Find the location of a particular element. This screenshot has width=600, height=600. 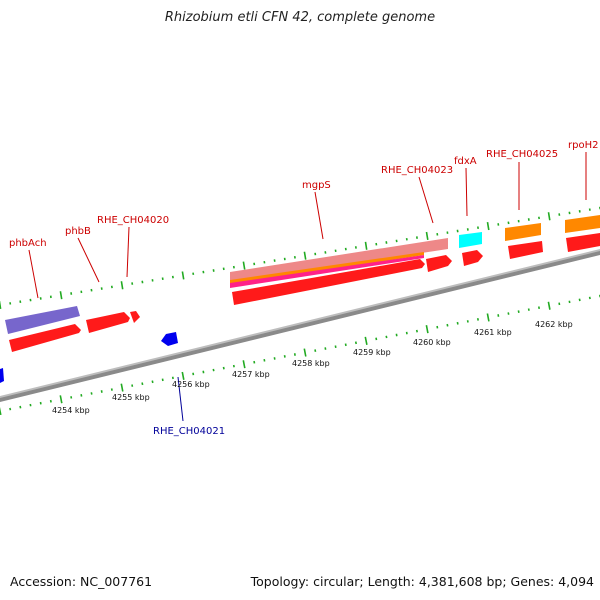

kbp-label: 4255 kbp is located at coordinates (131, 397).